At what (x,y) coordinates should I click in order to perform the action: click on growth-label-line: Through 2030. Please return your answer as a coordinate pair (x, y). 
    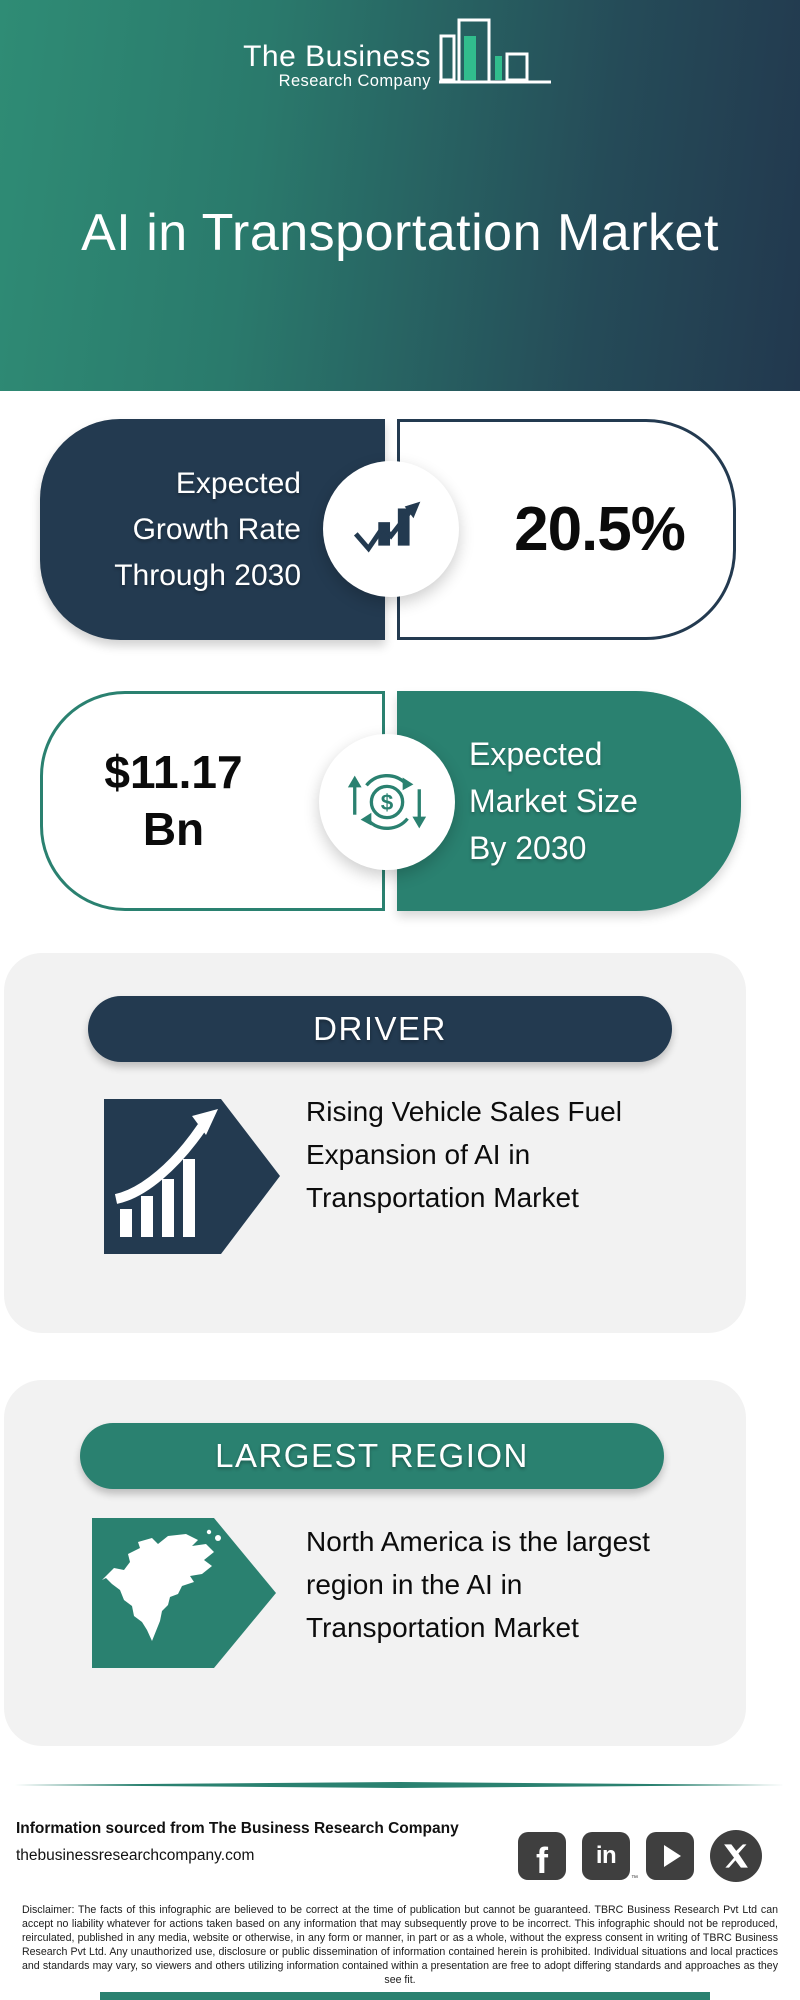
    Looking at the image, I should click on (207, 575).